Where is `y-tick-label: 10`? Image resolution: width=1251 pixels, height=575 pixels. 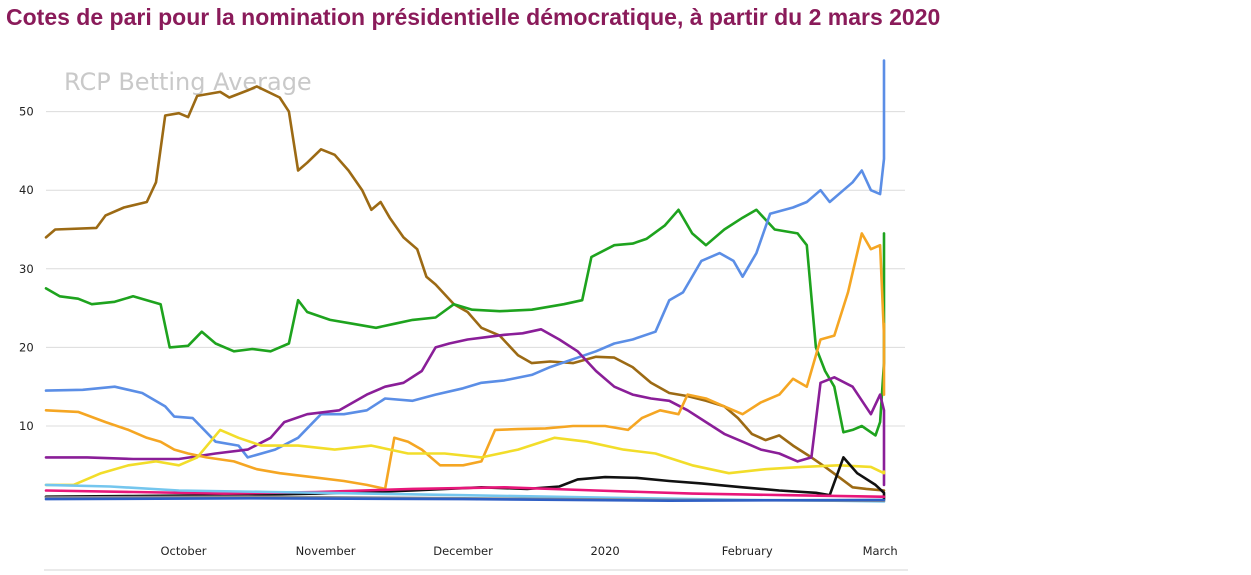 y-tick-label: 10 is located at coordinates (26, 426).